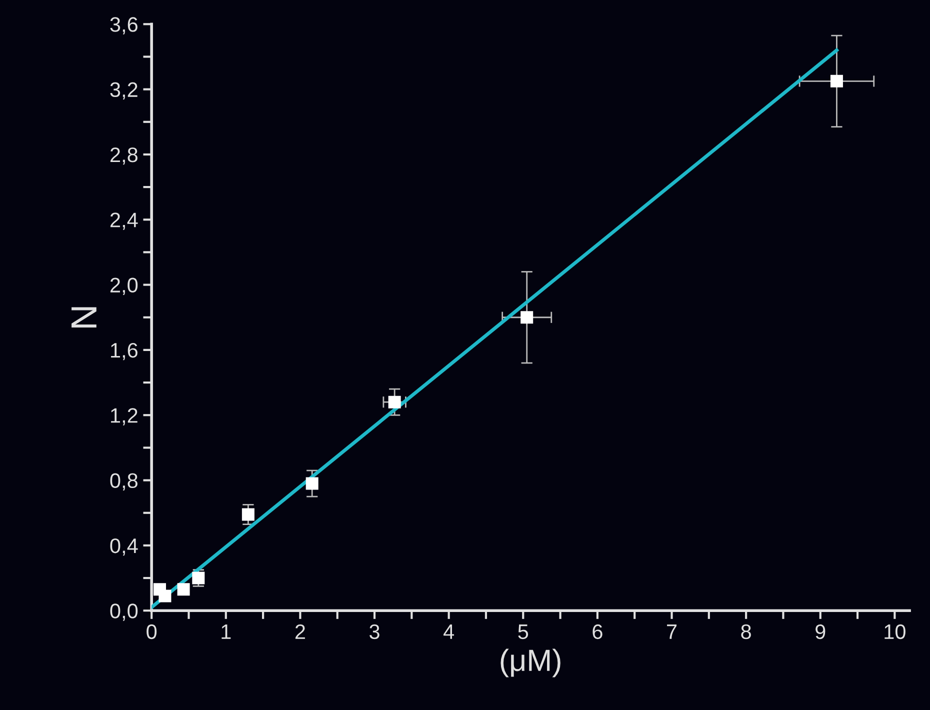 Image resolution: width=930 pixels, height=710 pixels. I want to click on x-axis-title: (μM), so click(530, 663).